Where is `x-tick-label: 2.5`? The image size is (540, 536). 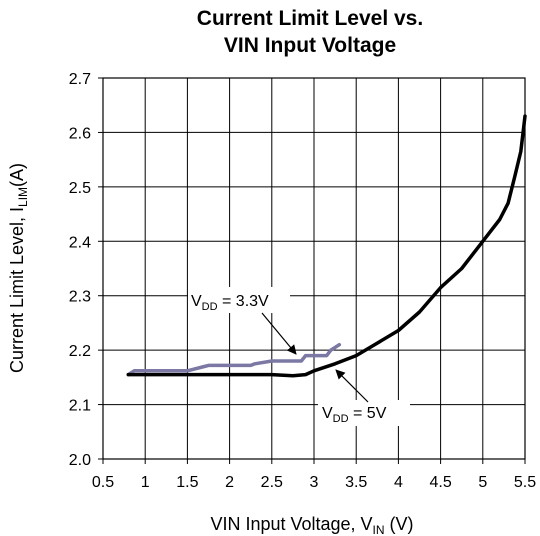 x-tick-label: 2.5 is located at coordinates (272, 482).